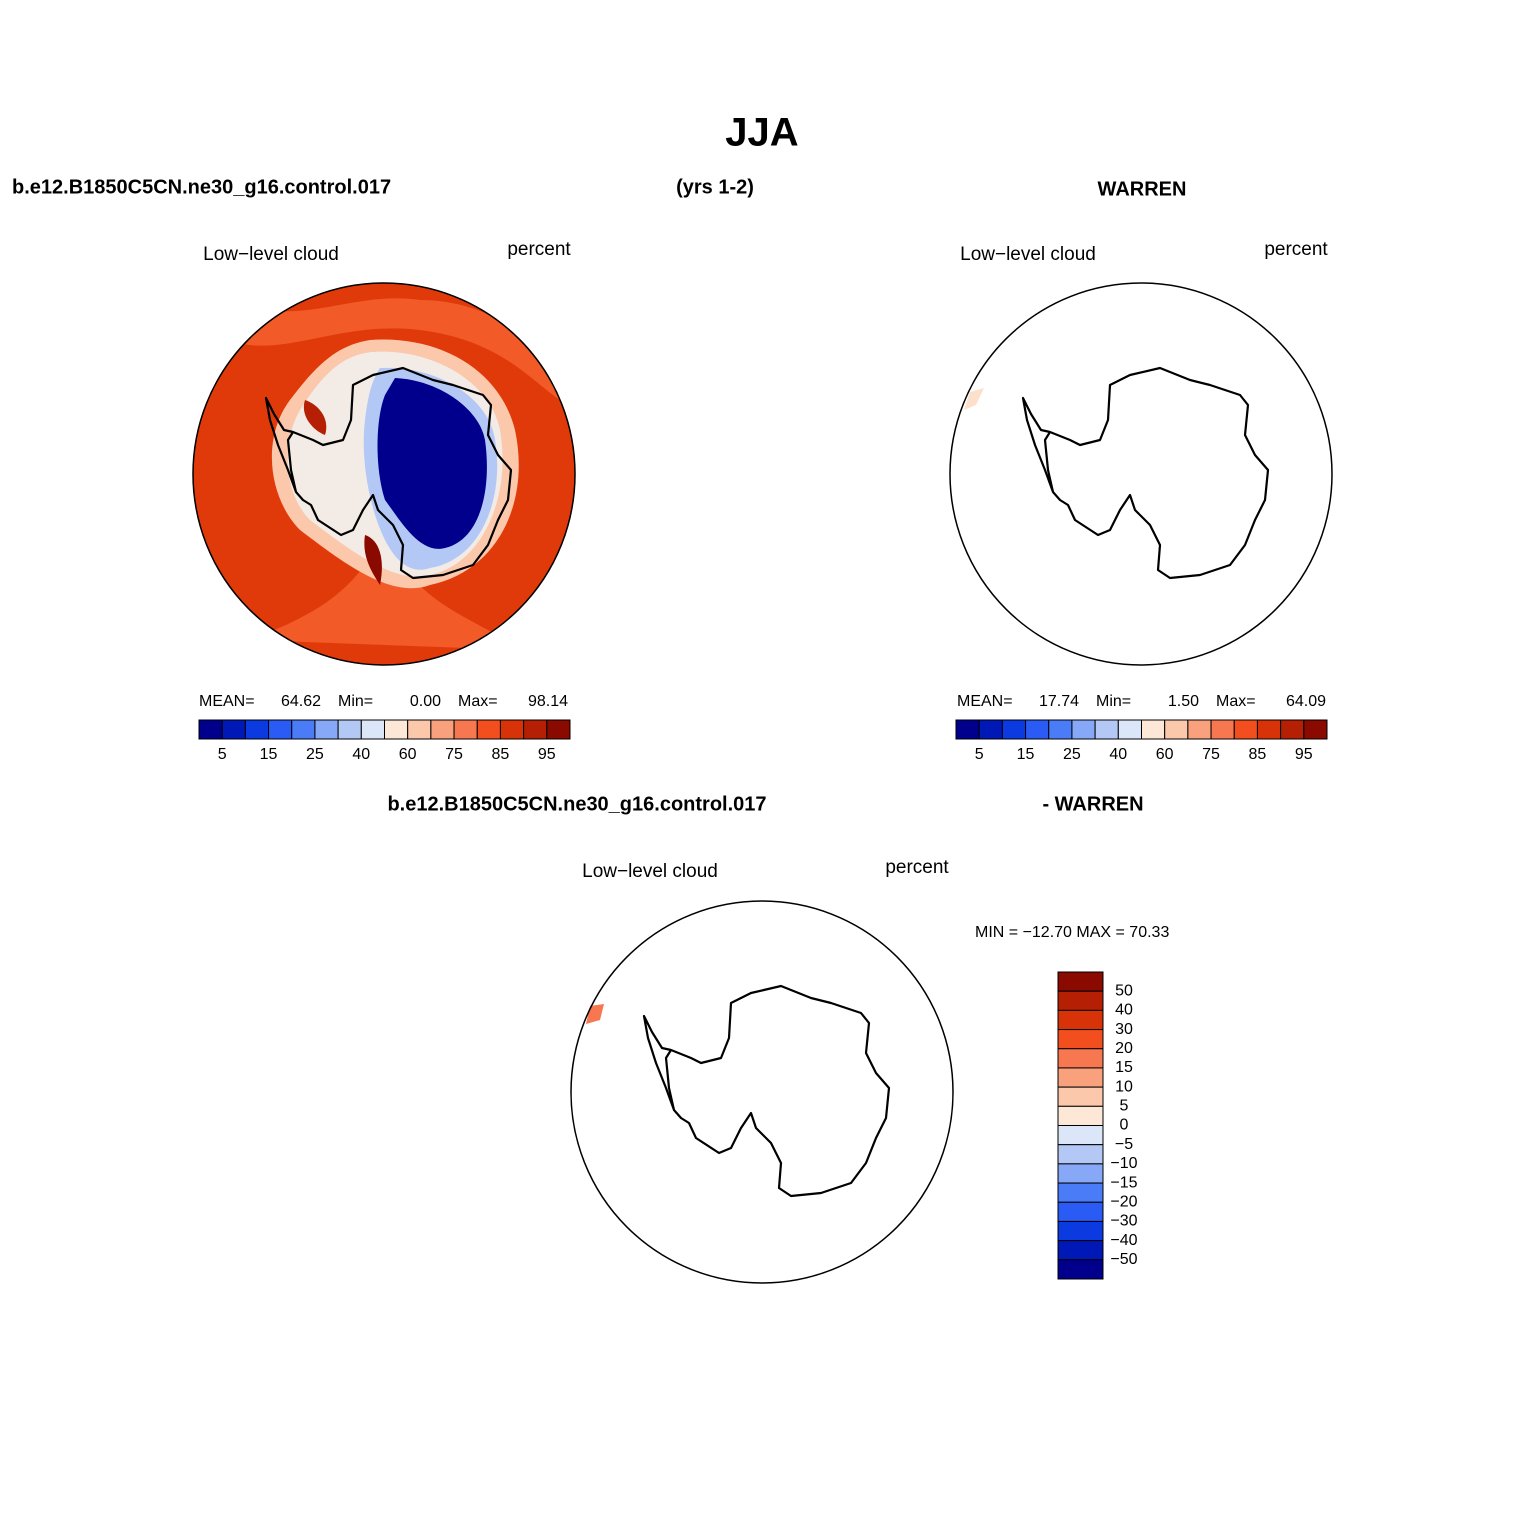 The width and height of the screenshot is (1525, 1525). Describe the element at coordinates (1123, 1201) in the screenshot. I see `colorbar-label: −20` at that location.